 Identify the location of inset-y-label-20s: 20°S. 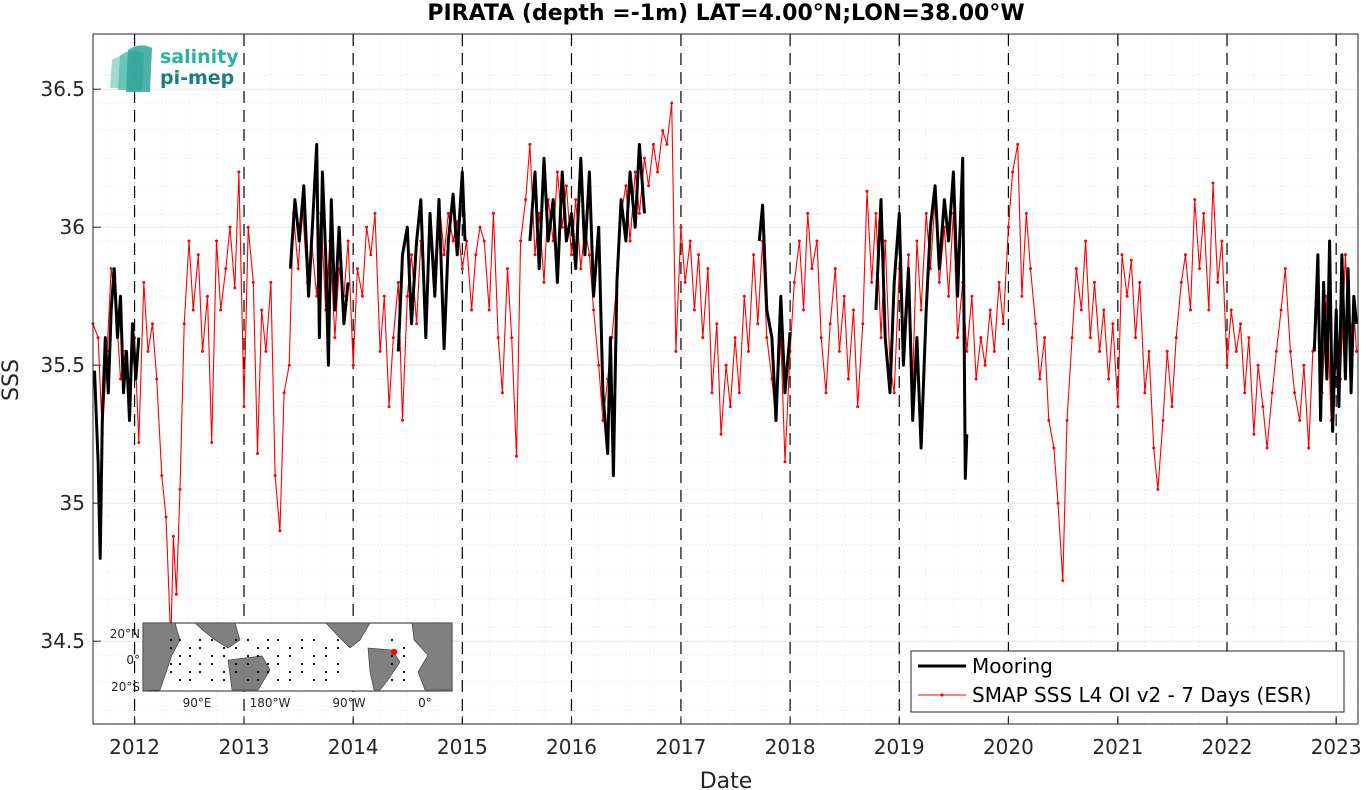
(125, 687).